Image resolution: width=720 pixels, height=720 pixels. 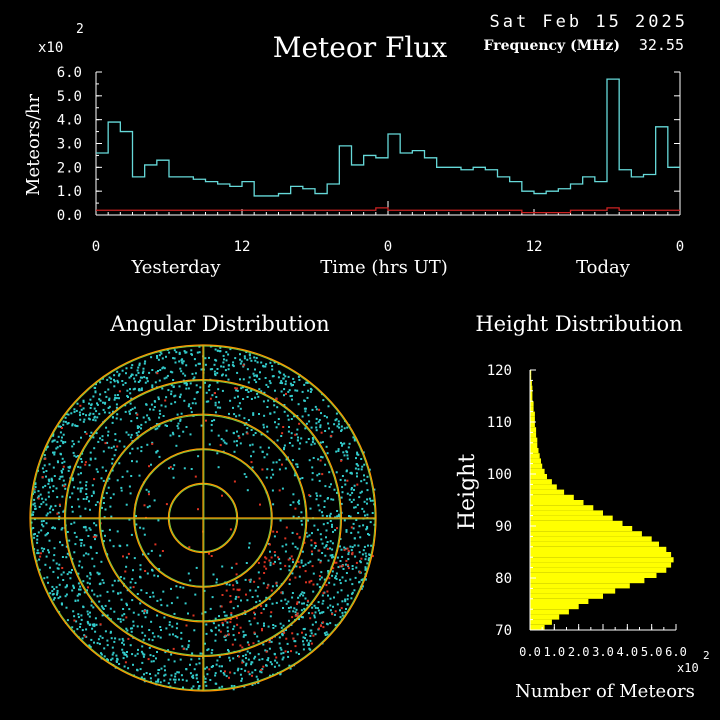 What do you see at coordinates (69, 97) in the screenshot?
I see `flux-y-tick-label: 5.0` at bounding box center [69, 97].